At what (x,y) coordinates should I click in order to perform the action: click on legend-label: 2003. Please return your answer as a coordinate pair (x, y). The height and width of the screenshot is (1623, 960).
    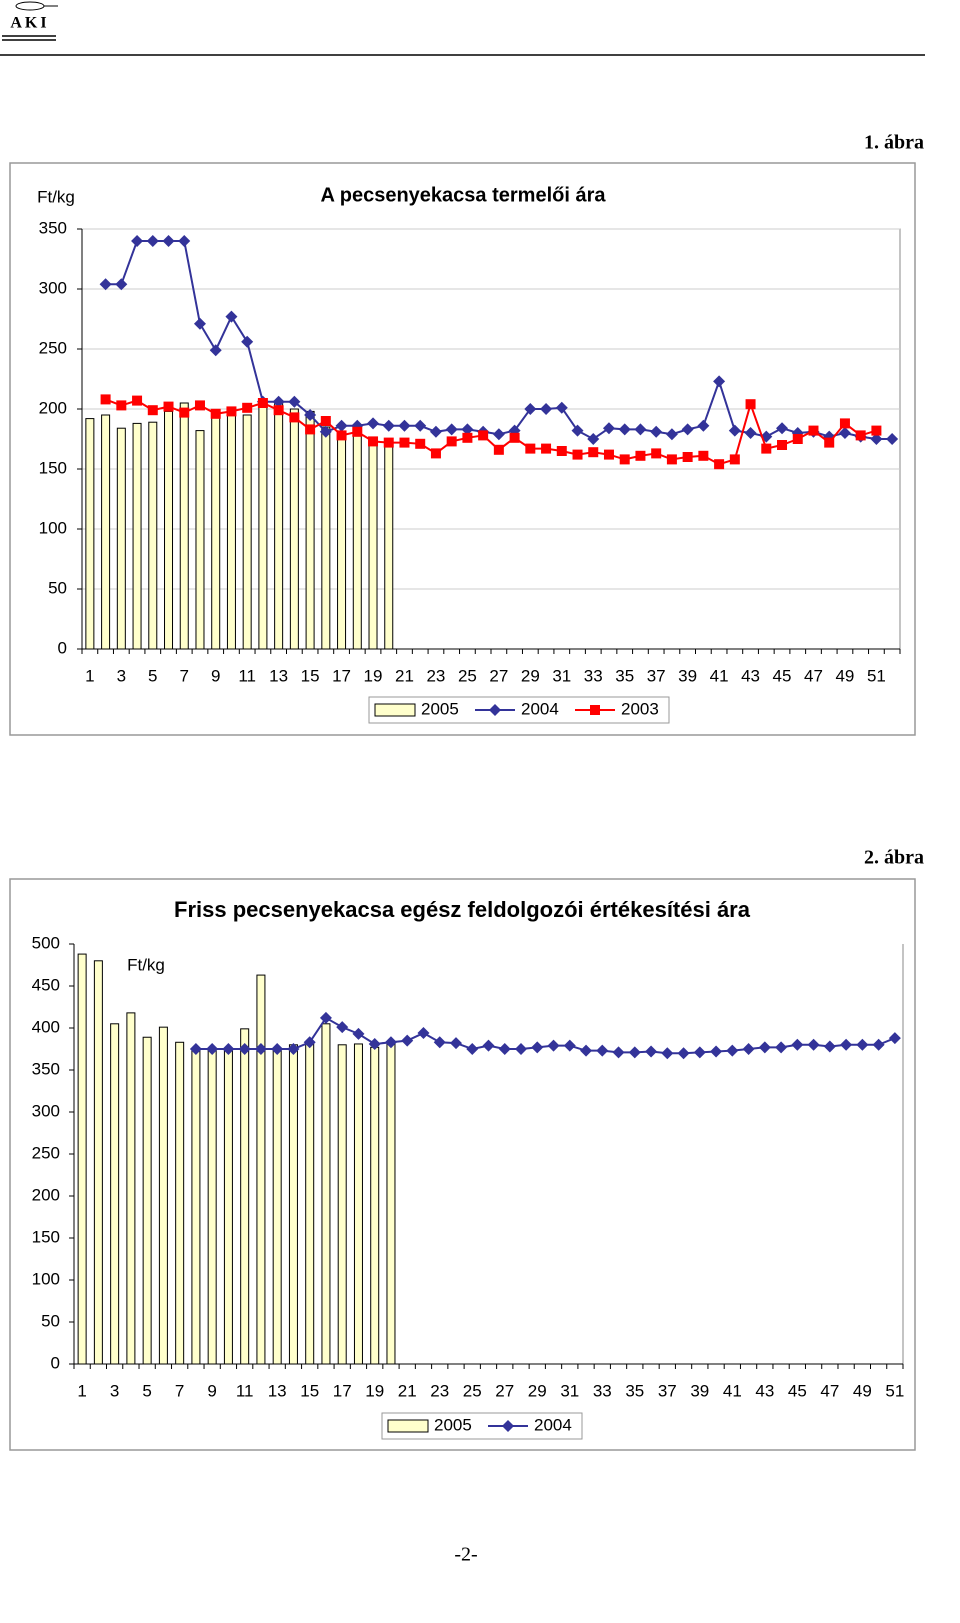
    Looking at the image, I should click on (640, 708).